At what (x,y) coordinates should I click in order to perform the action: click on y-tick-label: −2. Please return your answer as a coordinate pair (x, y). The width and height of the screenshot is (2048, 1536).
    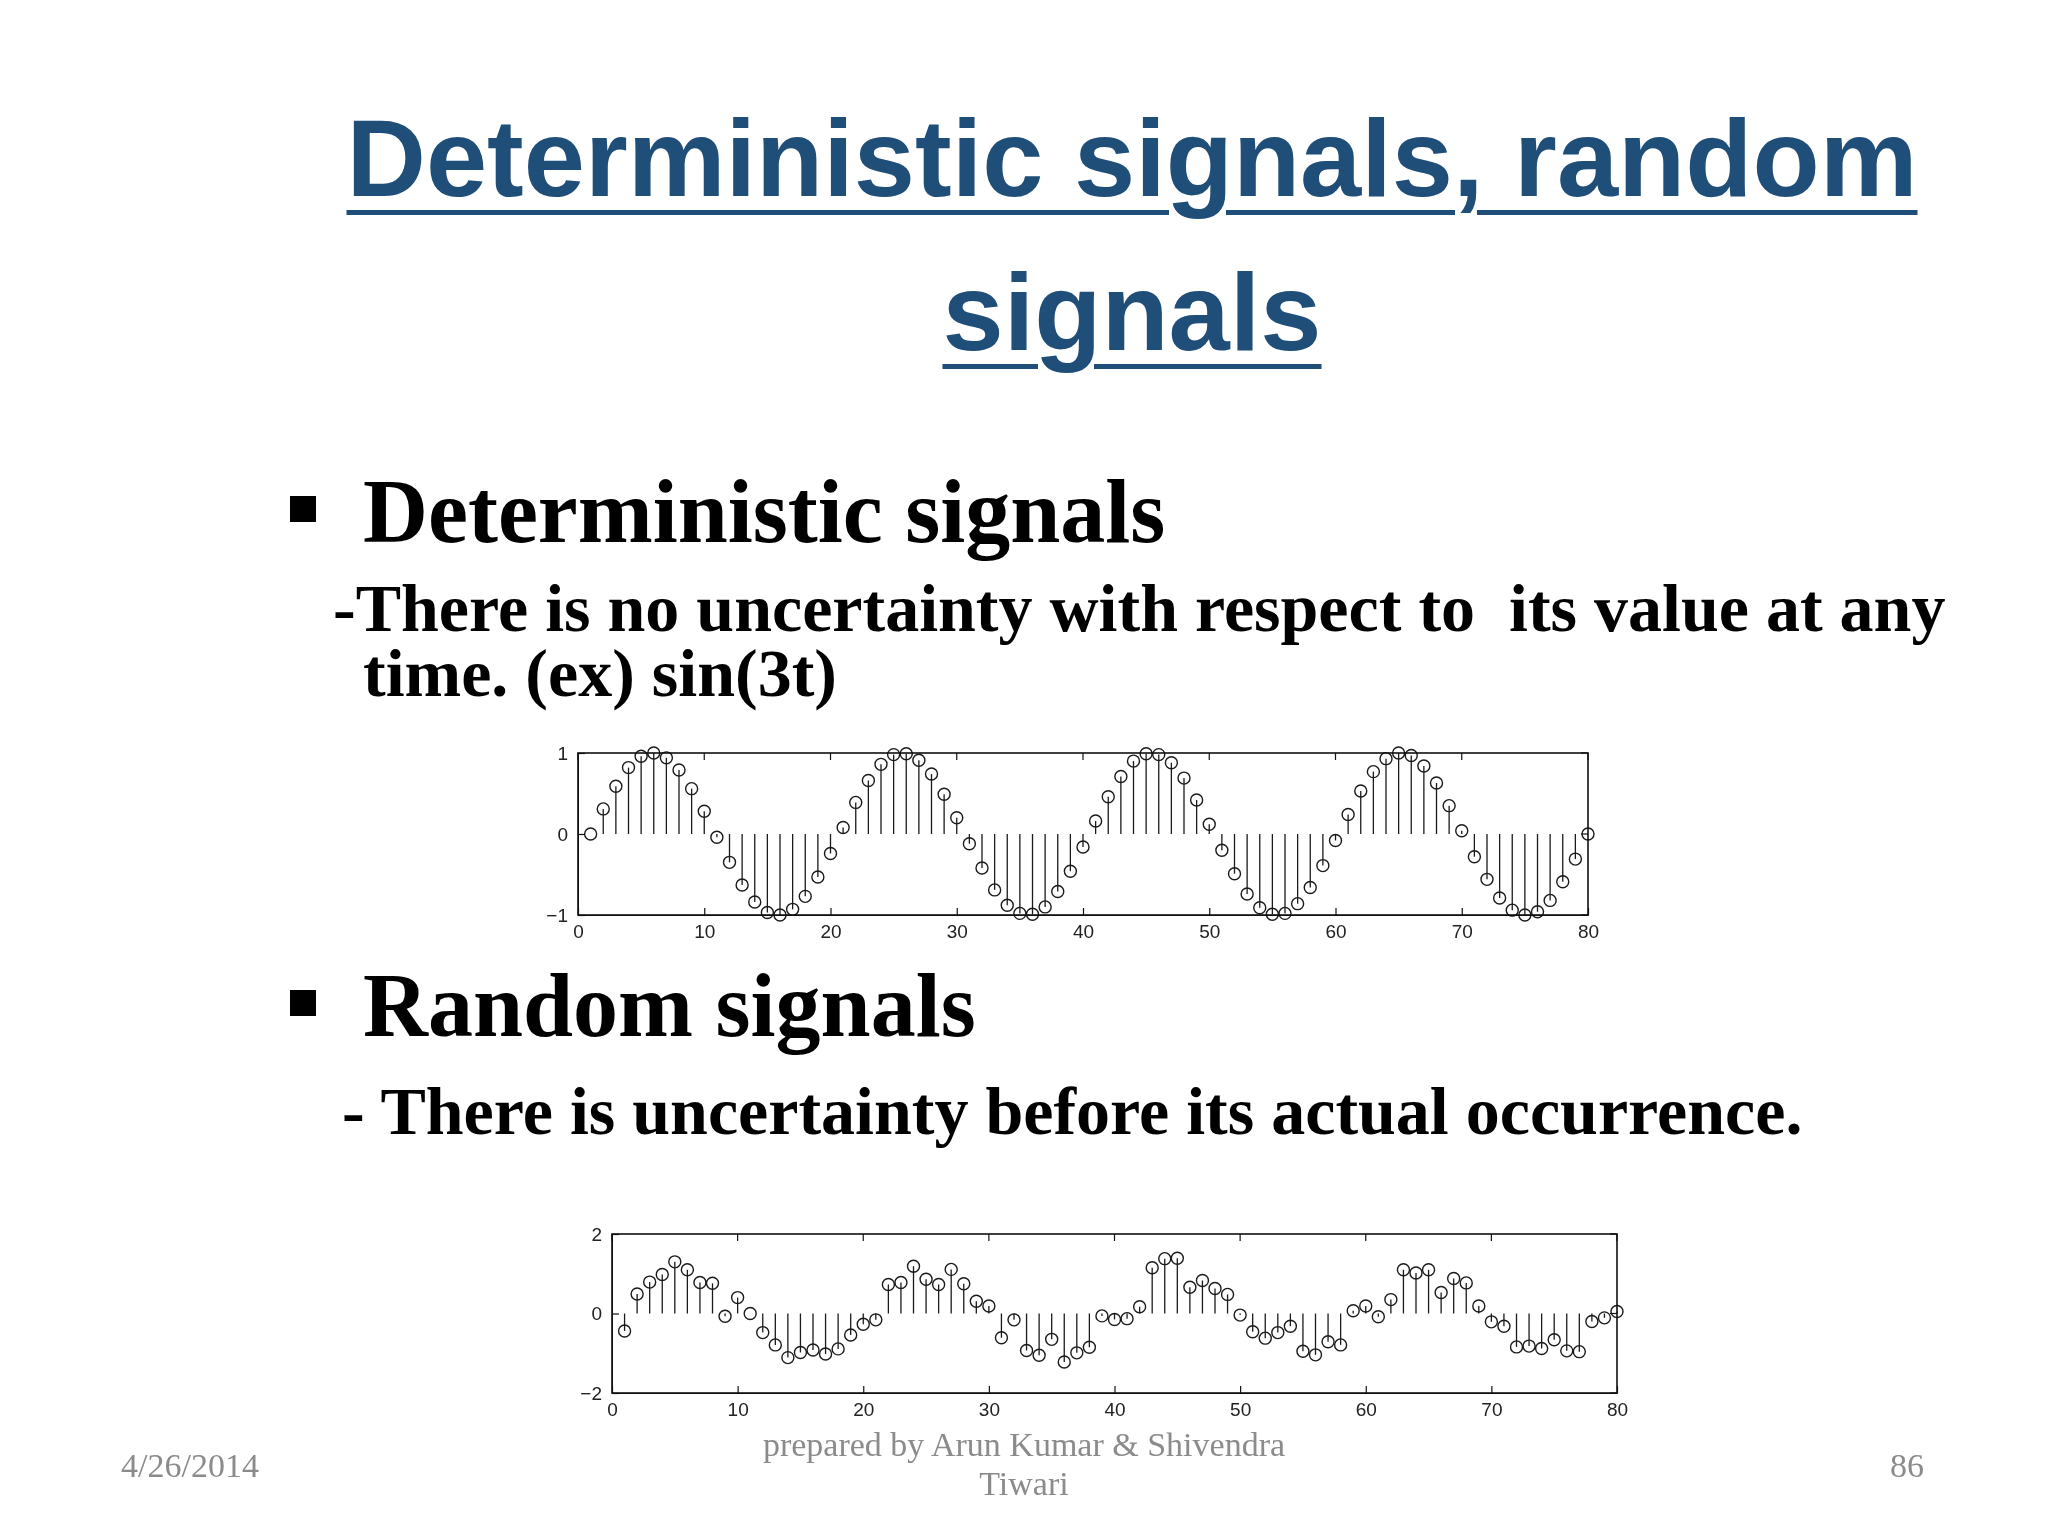
    Looking at the image, I should click on (591, 1393).